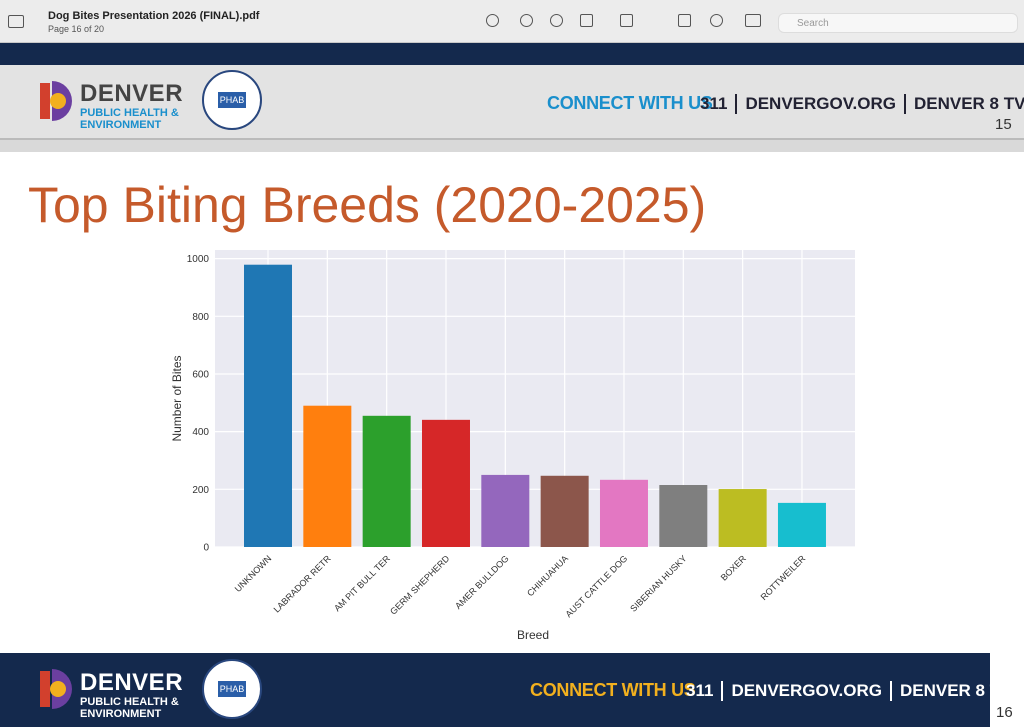 This screenshot has width=1024, height=727. Describe the element at coordinates (753, 20) in the screenshot. I see `form-button` at that location.